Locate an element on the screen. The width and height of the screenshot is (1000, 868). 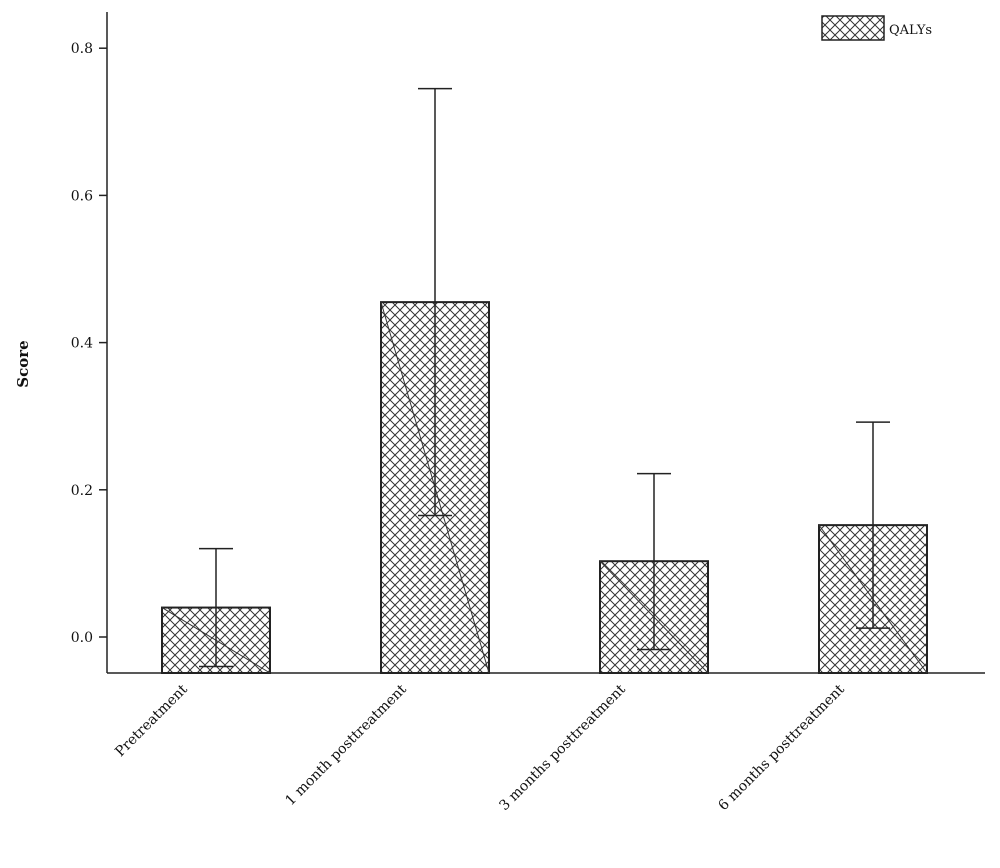
x-category-label: 3 months posttreatment is located at coordinates (562, 747).